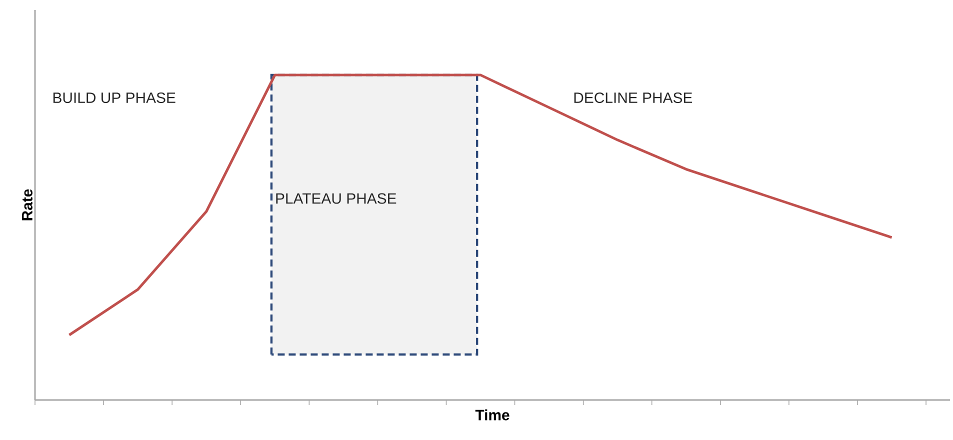 The height and width of the screenshot is (440, 953). What do you see at coordinates (492, 414) in the screenshot?
I see `x-axis-title: Time` at bounding box center [492, 414].